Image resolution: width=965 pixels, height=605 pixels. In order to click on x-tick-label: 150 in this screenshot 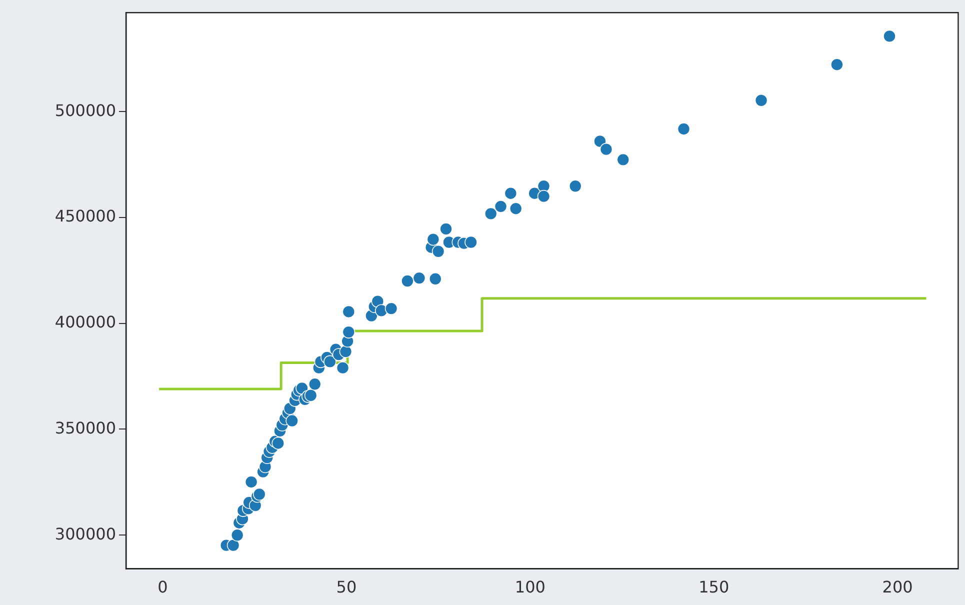, I will do `click(714, 587)`.